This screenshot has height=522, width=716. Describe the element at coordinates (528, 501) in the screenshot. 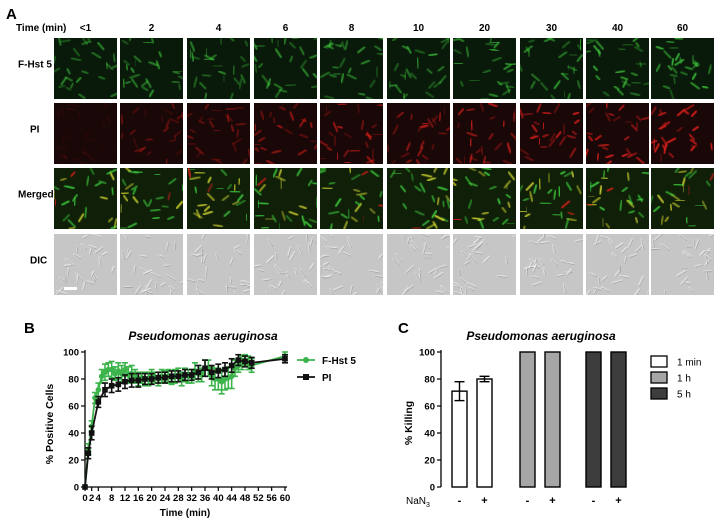

I see `condition-label: -` at that location.